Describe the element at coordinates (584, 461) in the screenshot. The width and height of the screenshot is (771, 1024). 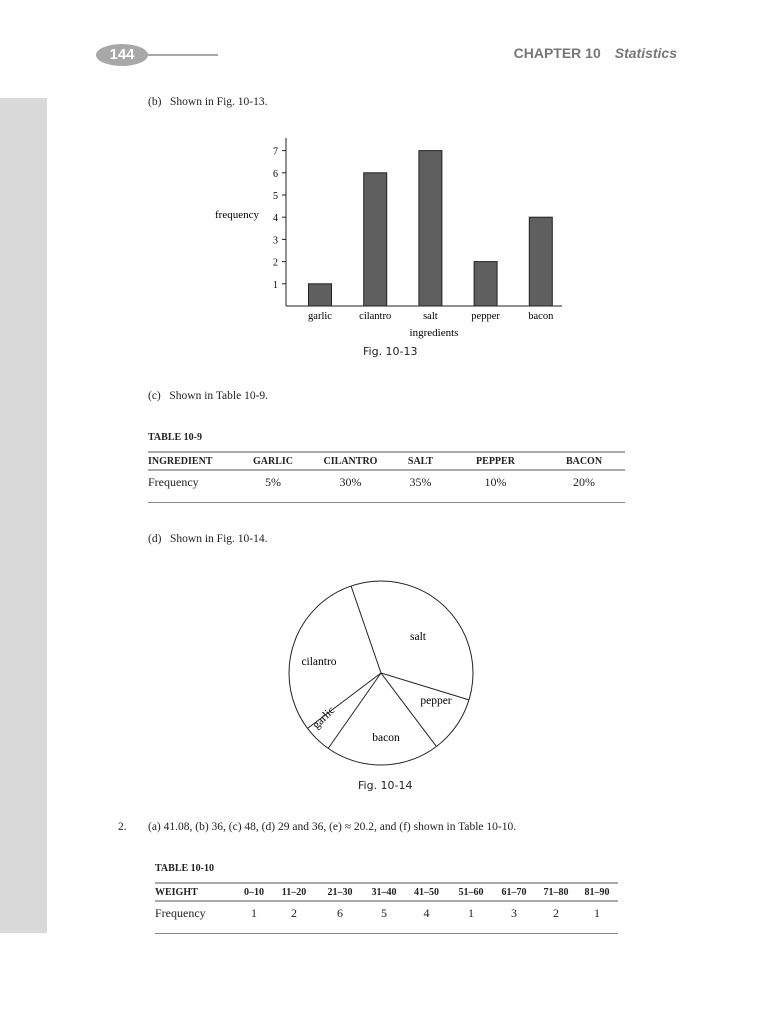
I see `column-header: BACON` at that location.